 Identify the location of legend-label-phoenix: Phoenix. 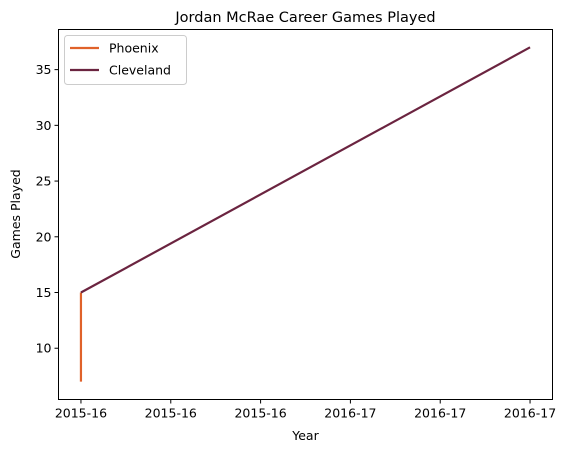
(134, 48).